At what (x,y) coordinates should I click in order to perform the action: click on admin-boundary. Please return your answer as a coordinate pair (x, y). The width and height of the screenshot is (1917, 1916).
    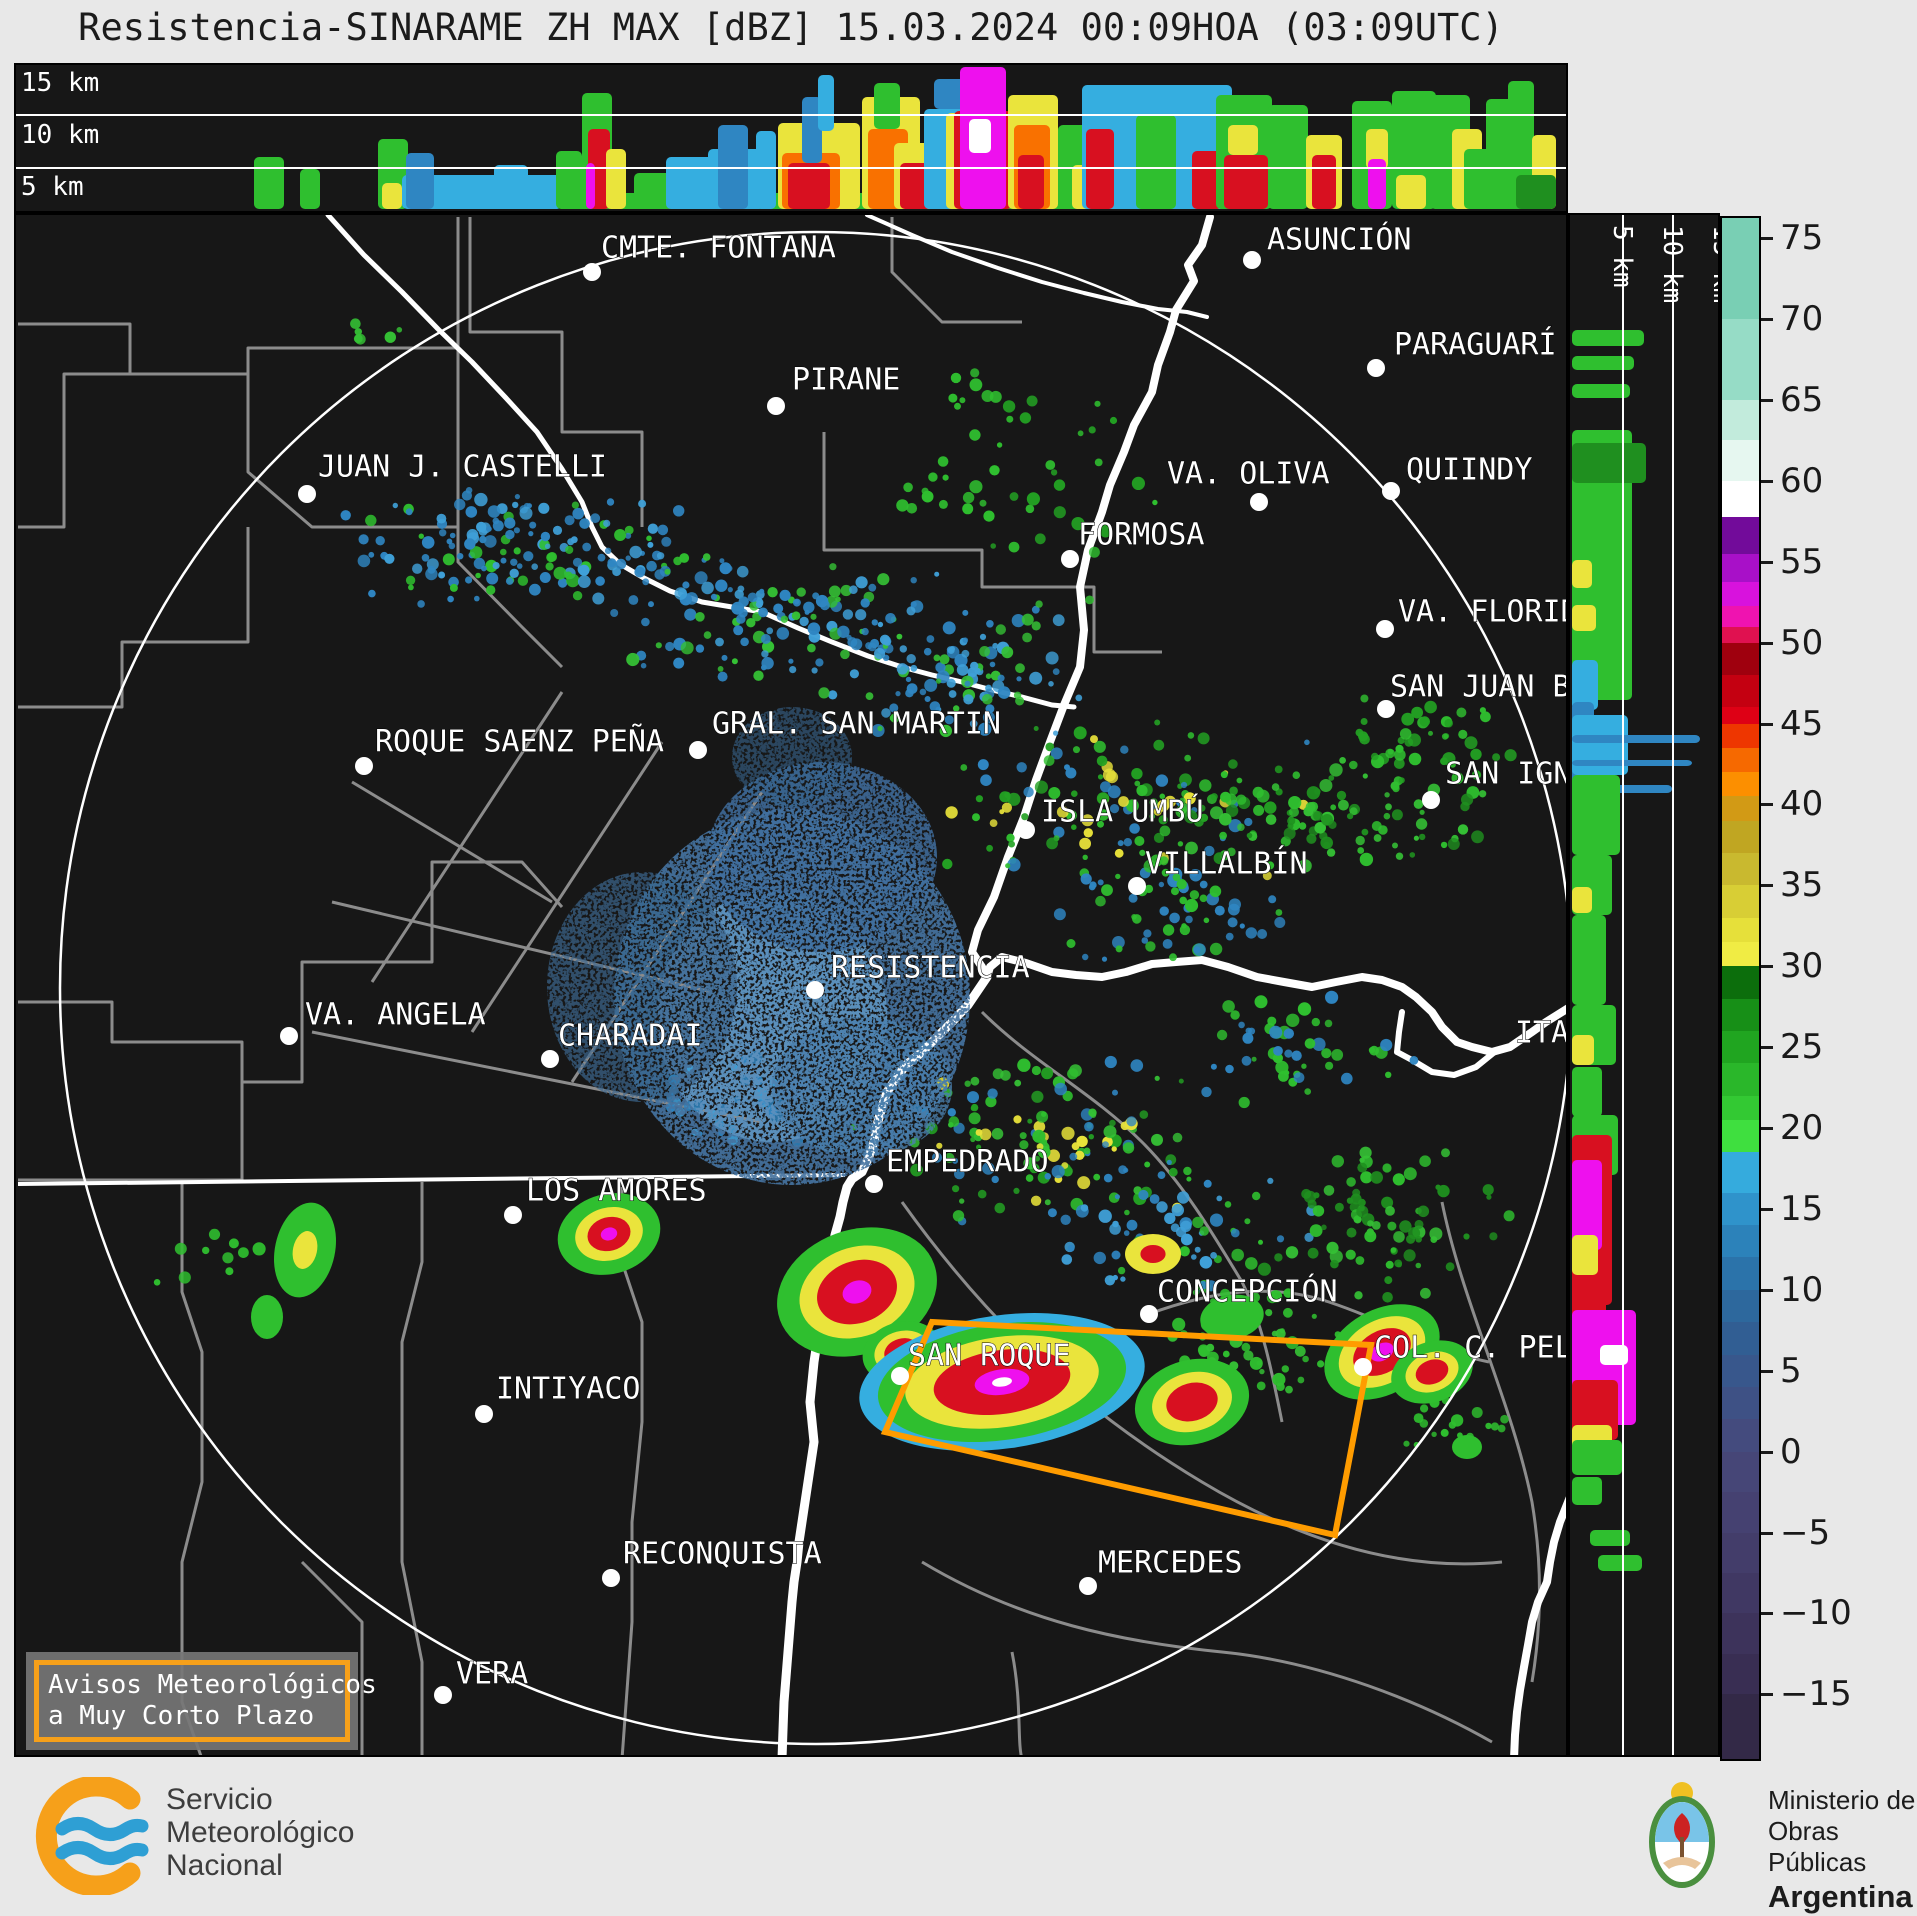
    Looking at the image, I should click on (239, 296).